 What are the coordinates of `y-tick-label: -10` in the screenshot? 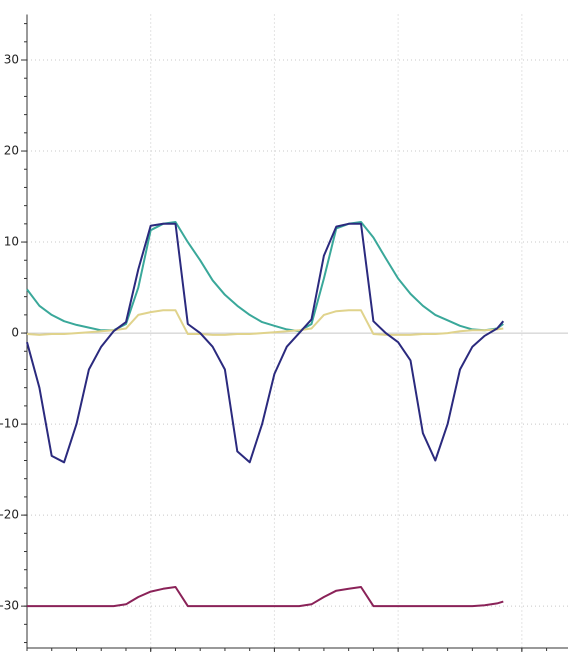 It's located at (9, 424).